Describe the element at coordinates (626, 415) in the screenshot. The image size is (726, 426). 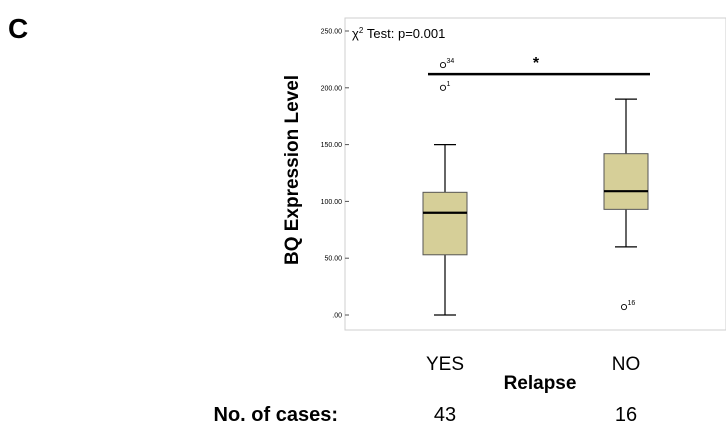
I see `cases-value-no: 16` at that location.